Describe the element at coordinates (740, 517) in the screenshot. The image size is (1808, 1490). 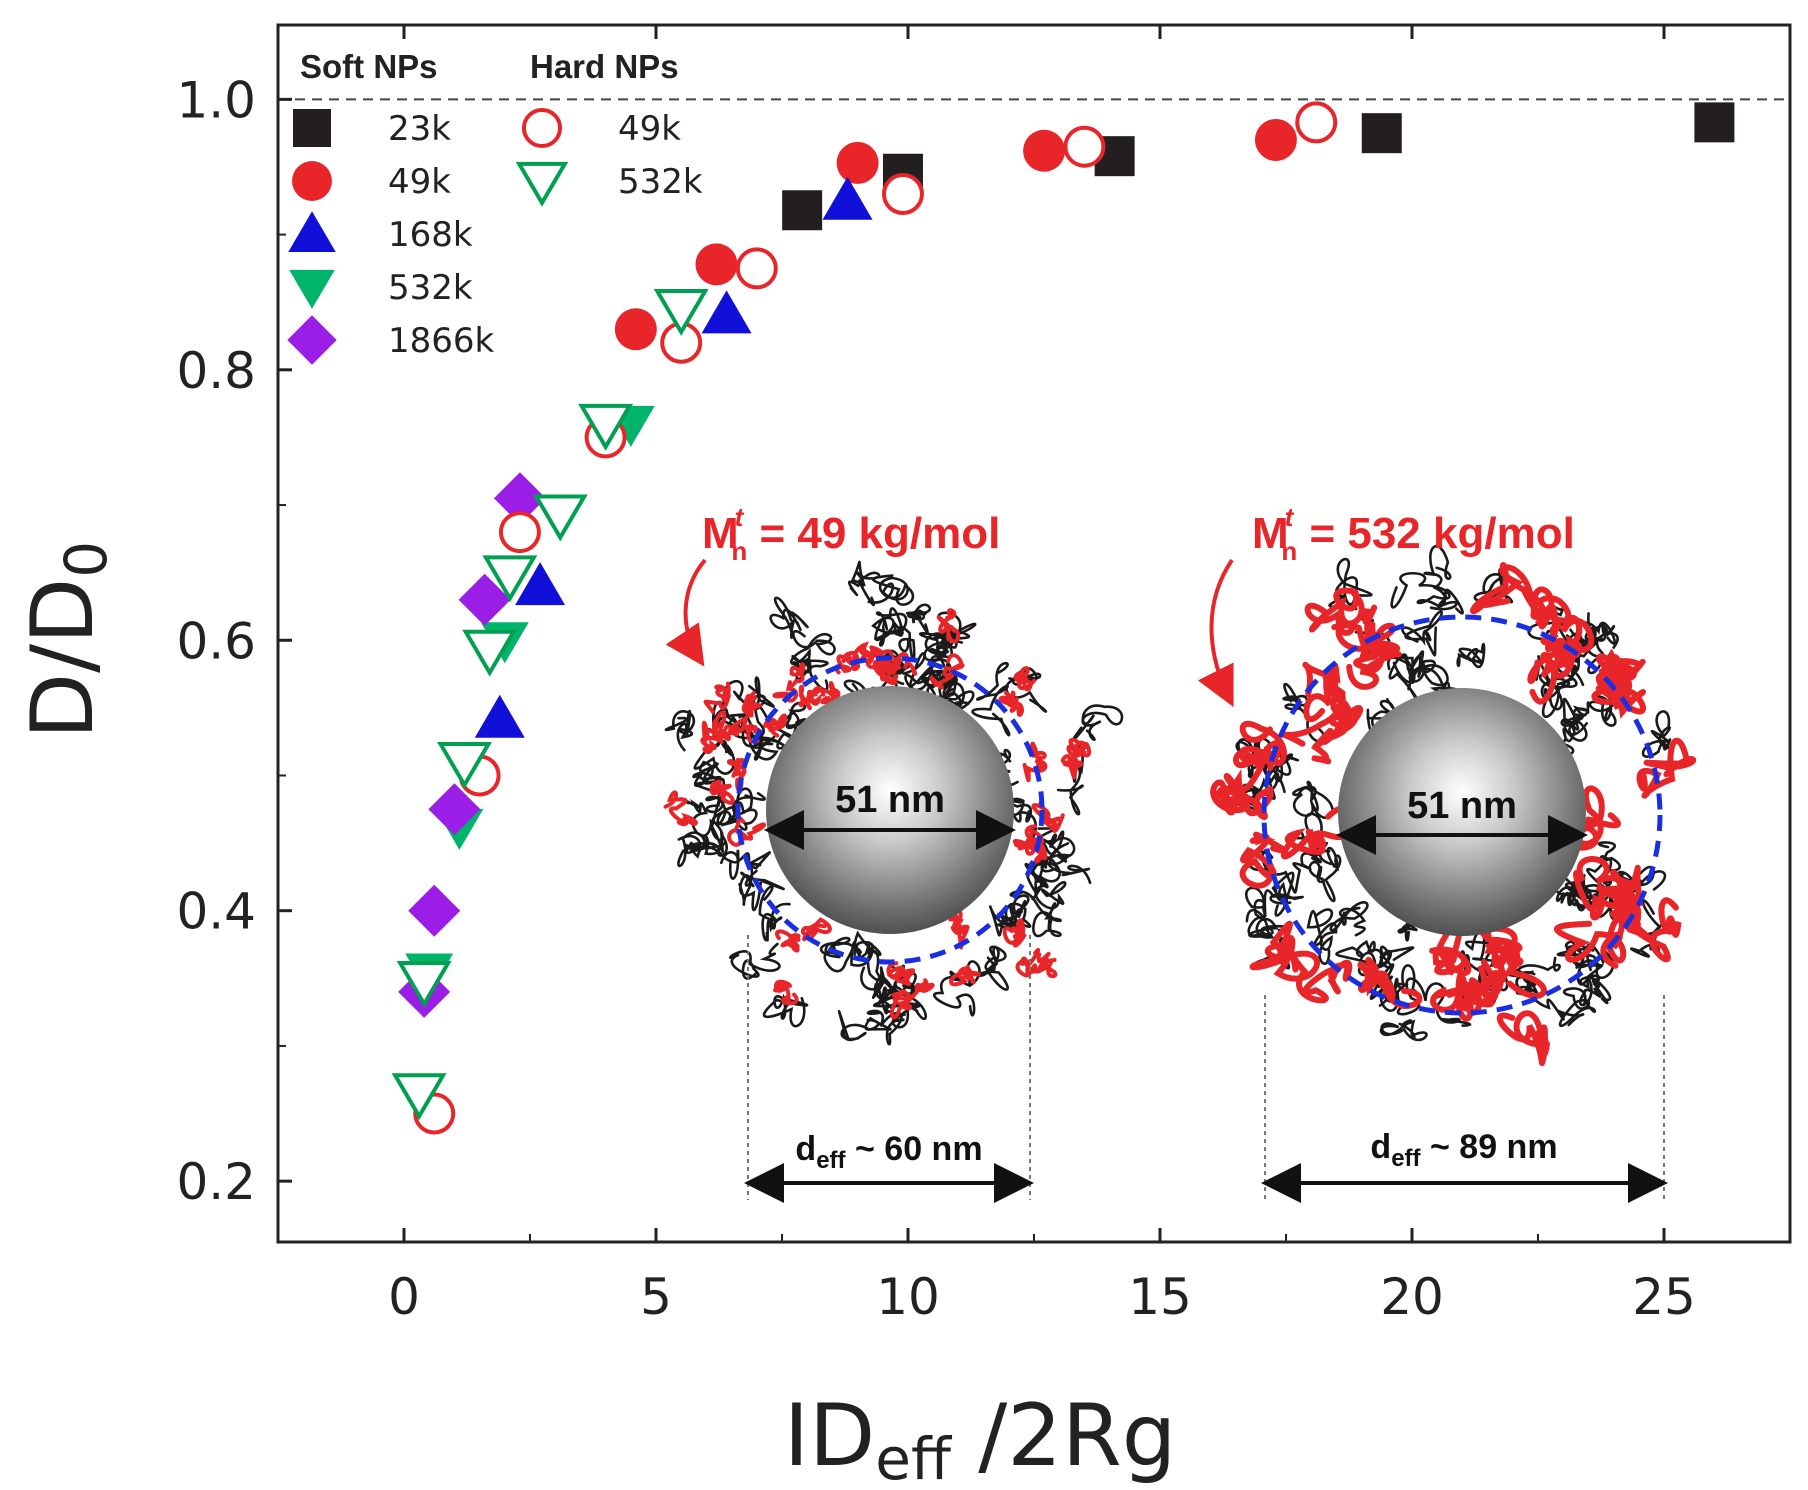
I see `graft-mw-label-left-sup: t` at that location.